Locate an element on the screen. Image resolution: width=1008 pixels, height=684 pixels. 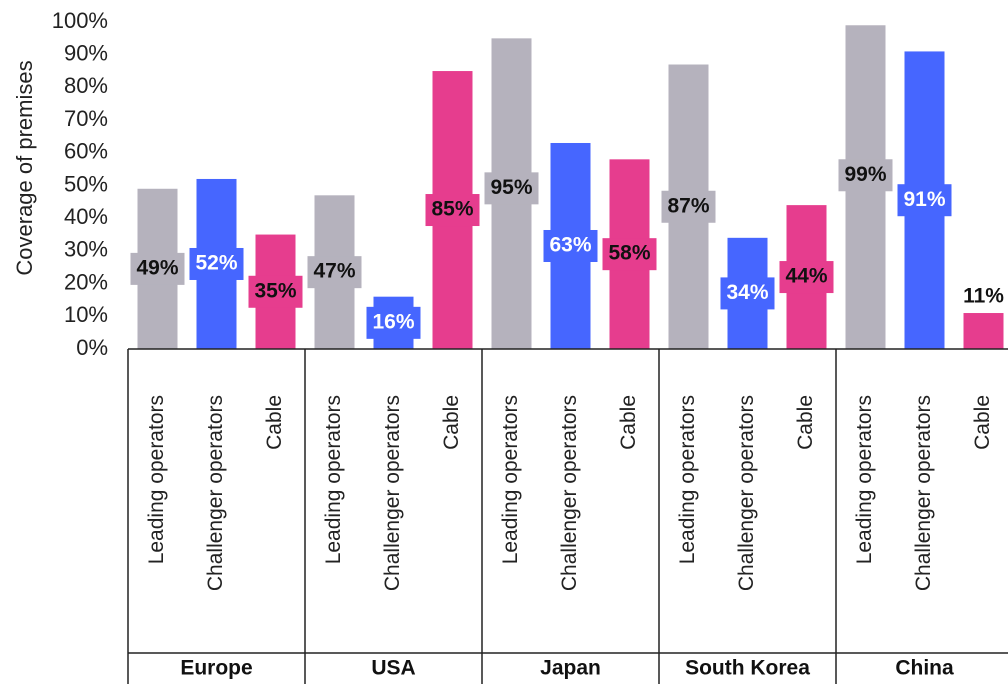
value-label: 11% is located at coordinates (983, 296).